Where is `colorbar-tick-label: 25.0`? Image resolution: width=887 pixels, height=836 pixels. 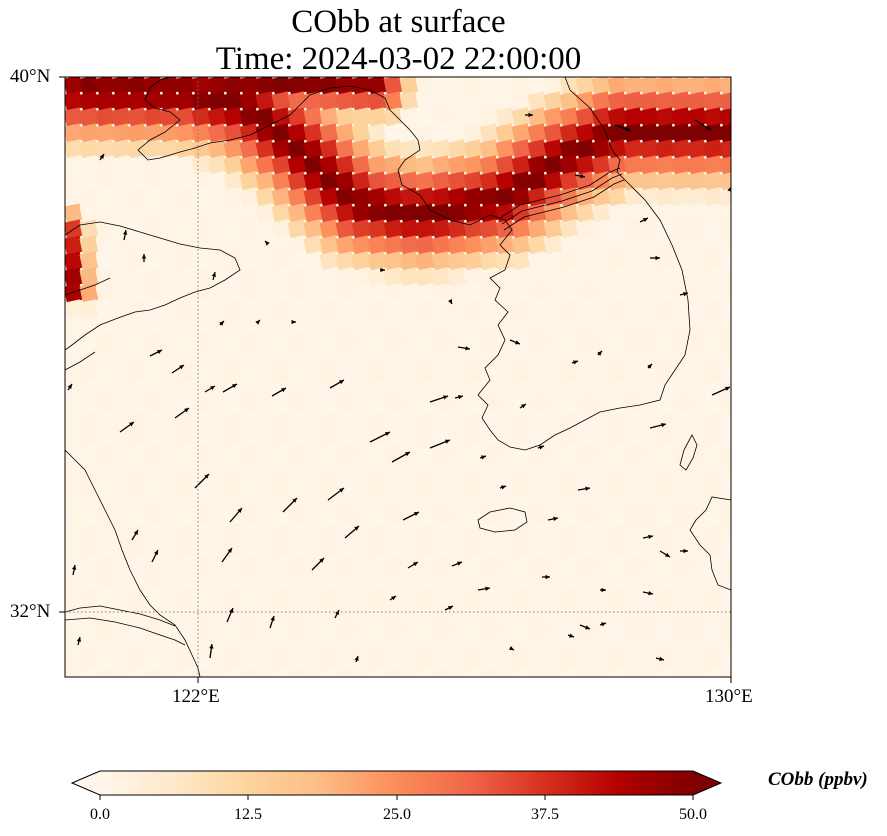
colorbar-tick-label: 25.0 is located at coordinates (397, 814).